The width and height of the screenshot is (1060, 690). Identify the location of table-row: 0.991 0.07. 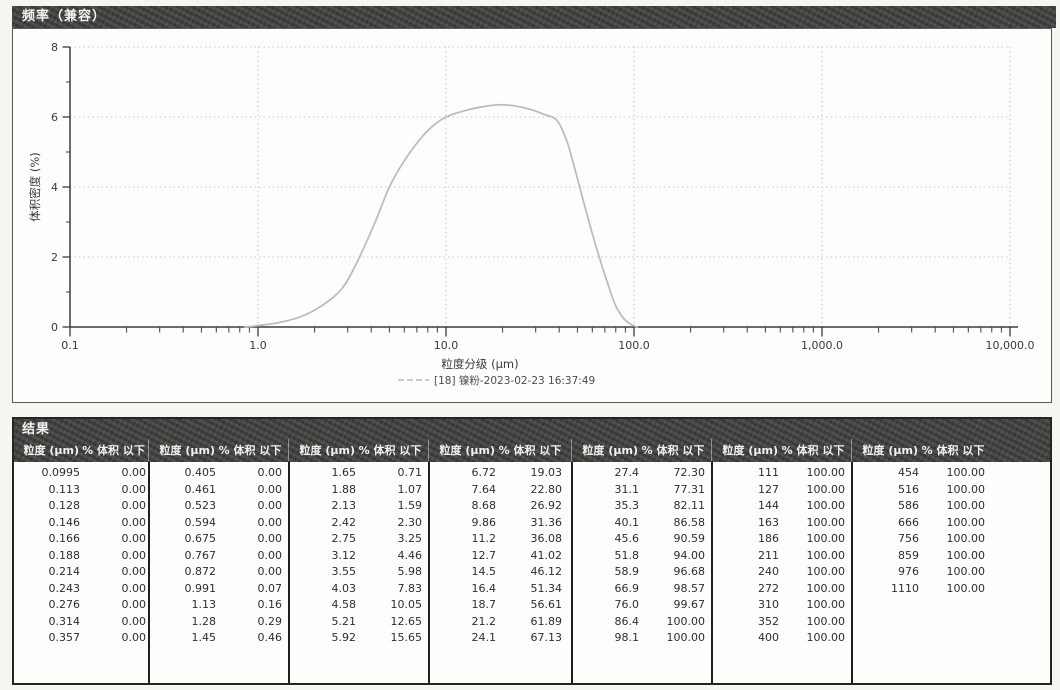
(219, 589).